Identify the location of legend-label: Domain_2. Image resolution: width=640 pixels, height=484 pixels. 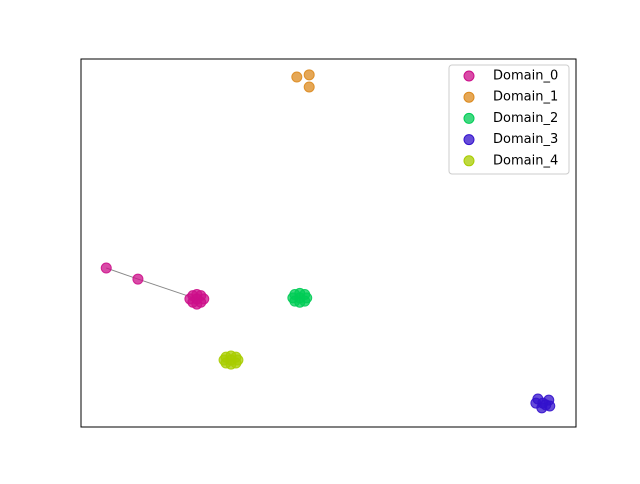
(525, 118).